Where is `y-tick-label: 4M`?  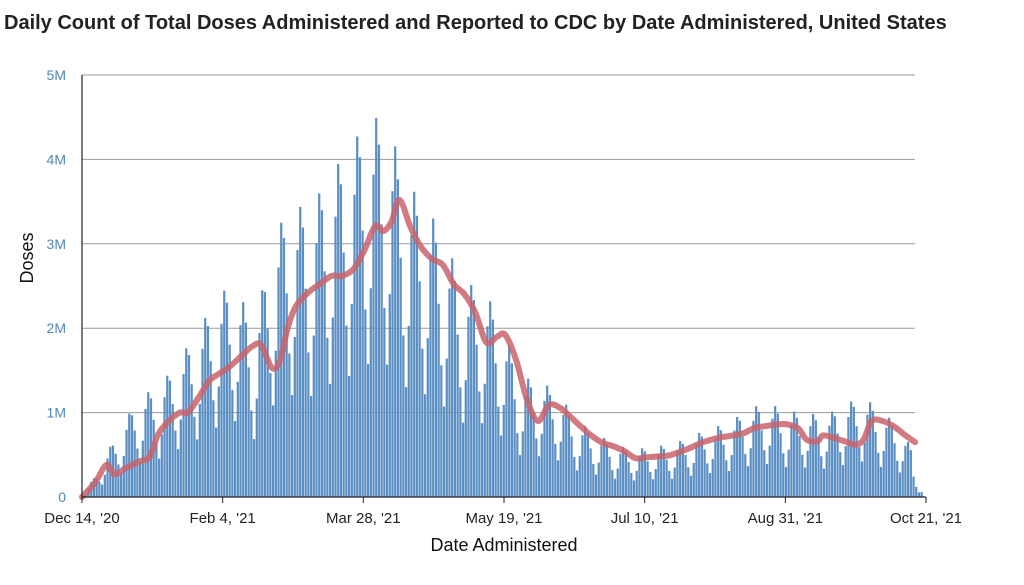
y-tick-label: 4M is located at coordinates (56, 159).